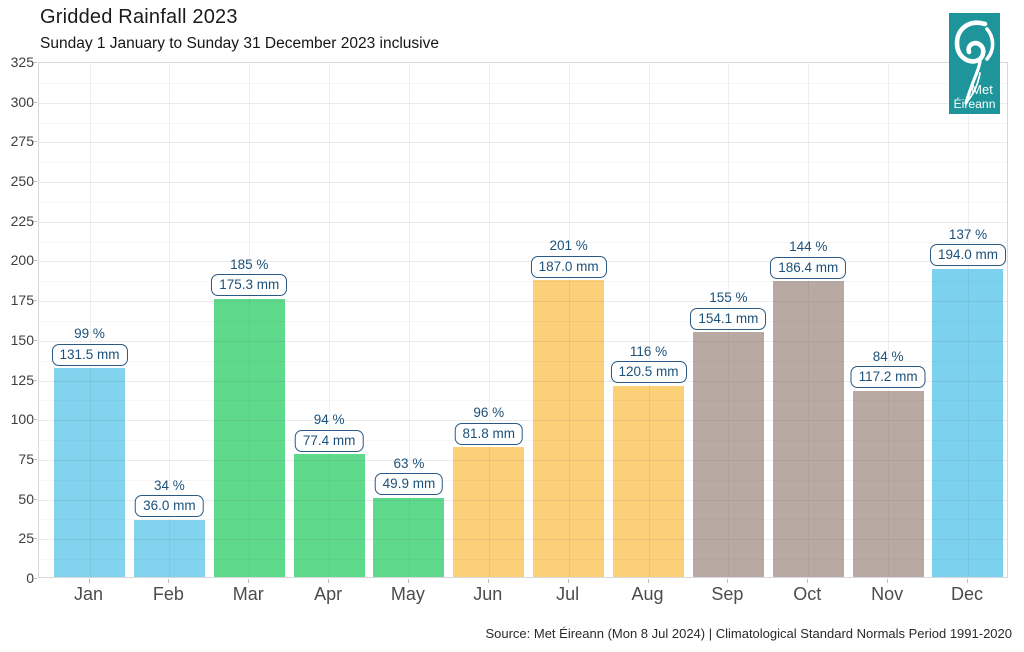  What do you see at coordinates (727, 594) in the screenshot?
I see `x-axis-label-sep: Sep` at bounding box center [727, 594].